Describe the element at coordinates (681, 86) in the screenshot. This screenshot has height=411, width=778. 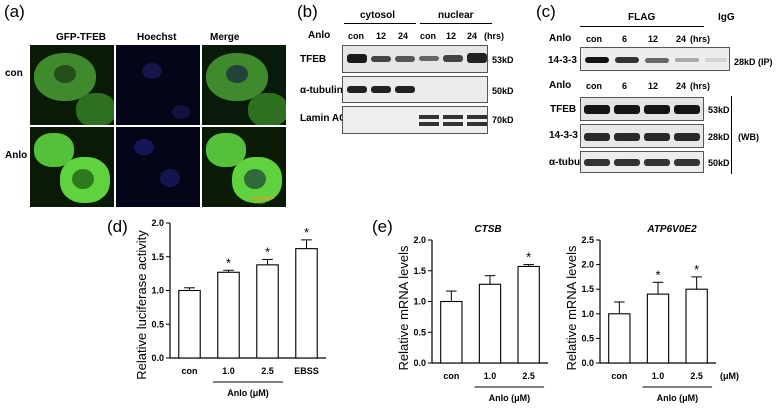
I see `lane-c-wb-4: 24` at that location.